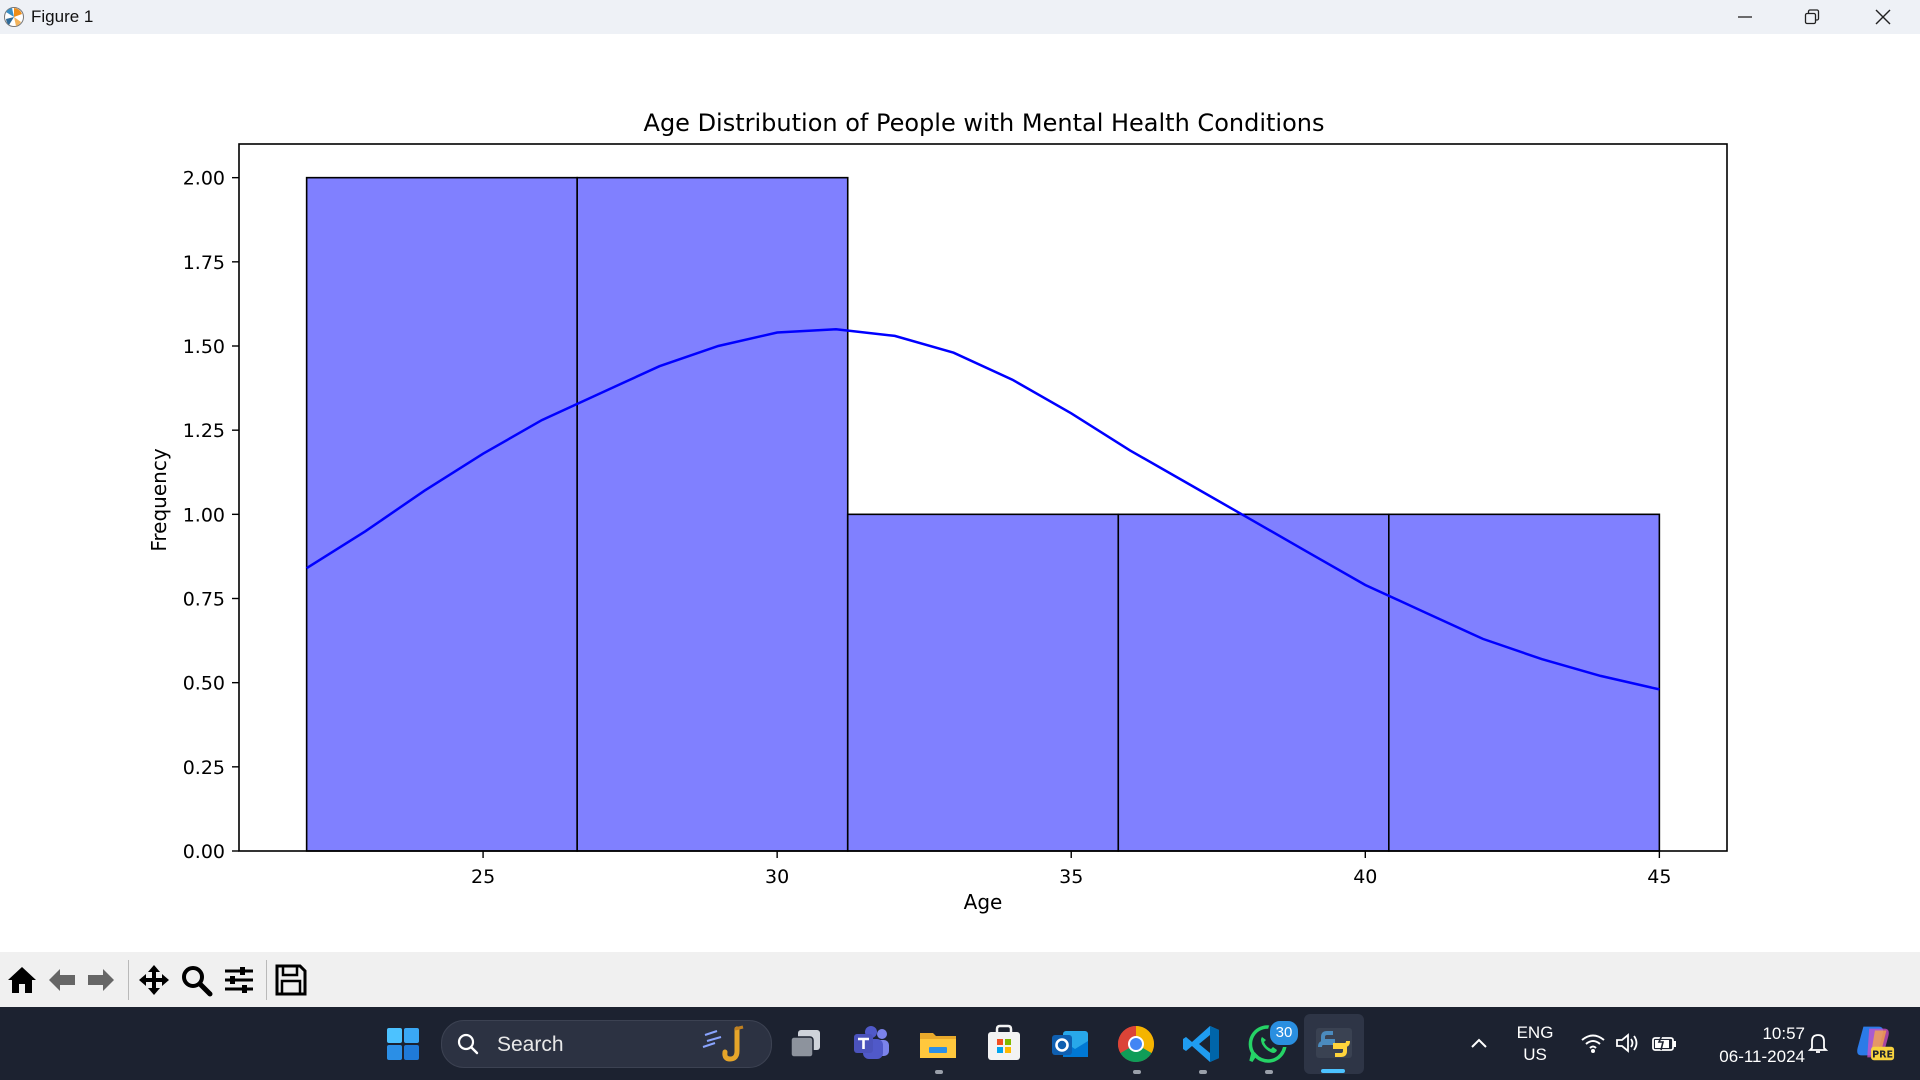 The width and height of the screenshot is (1920, 1080). I want to click on teams-icon, so click(871, 1042).